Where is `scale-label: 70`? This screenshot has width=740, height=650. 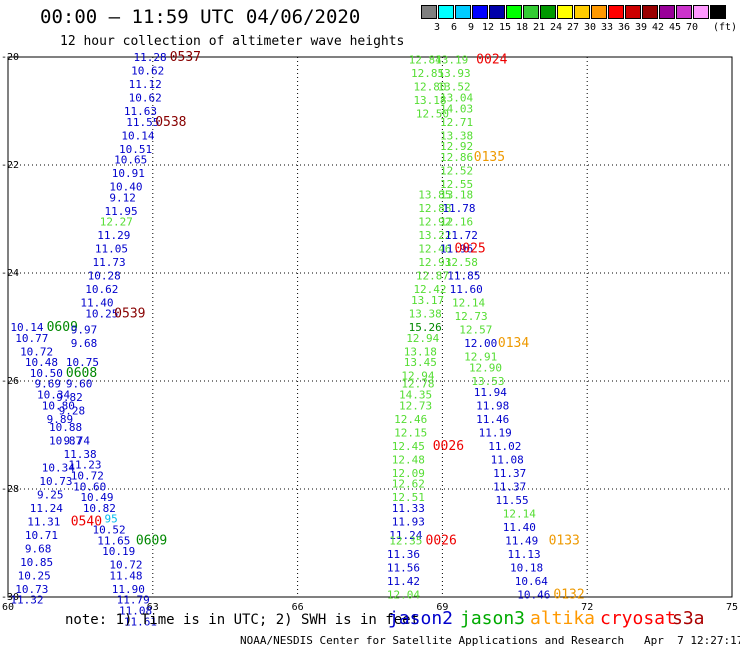
scale-label: 70 is located at coordinates (692, 27).